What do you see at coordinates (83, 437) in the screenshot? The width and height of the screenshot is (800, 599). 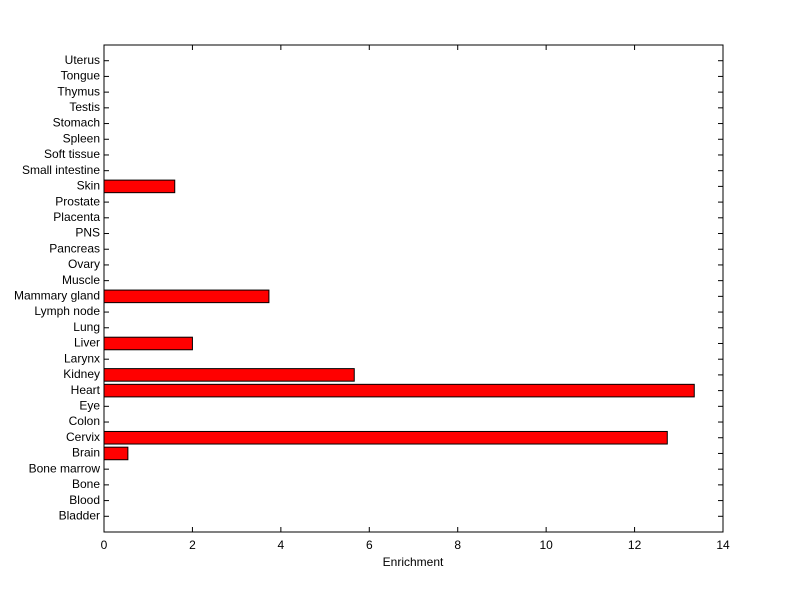 I see `y-tick-label: Cervix` at bounding box center [83, 437].